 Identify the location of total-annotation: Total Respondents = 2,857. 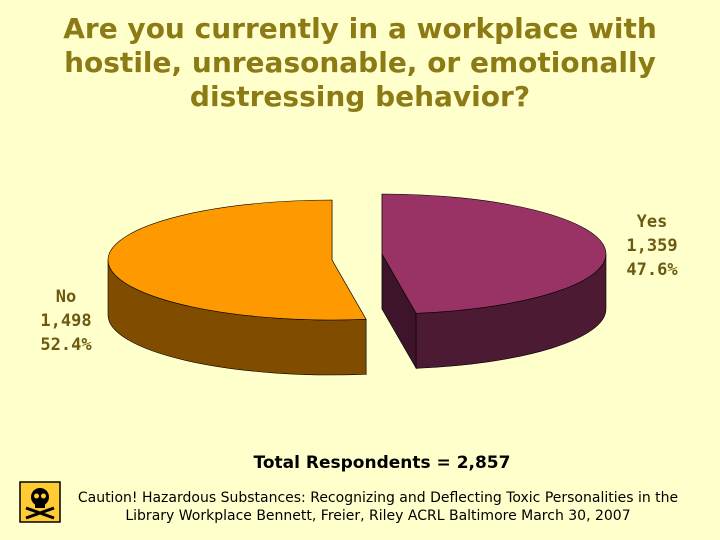
(382, 463).